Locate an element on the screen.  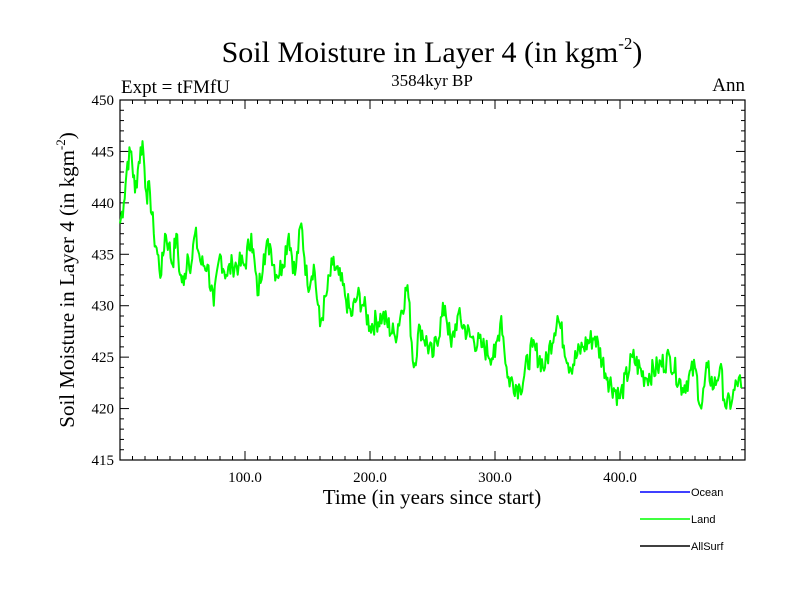
y-tick-label: 435 is located at coordinates (103, 255).